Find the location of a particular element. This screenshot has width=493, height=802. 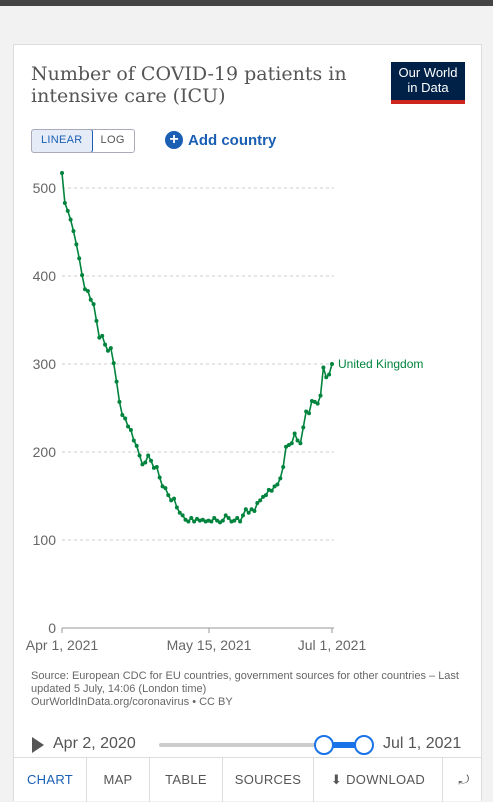

tab-map: MAP is located at coordinates (118, 780).